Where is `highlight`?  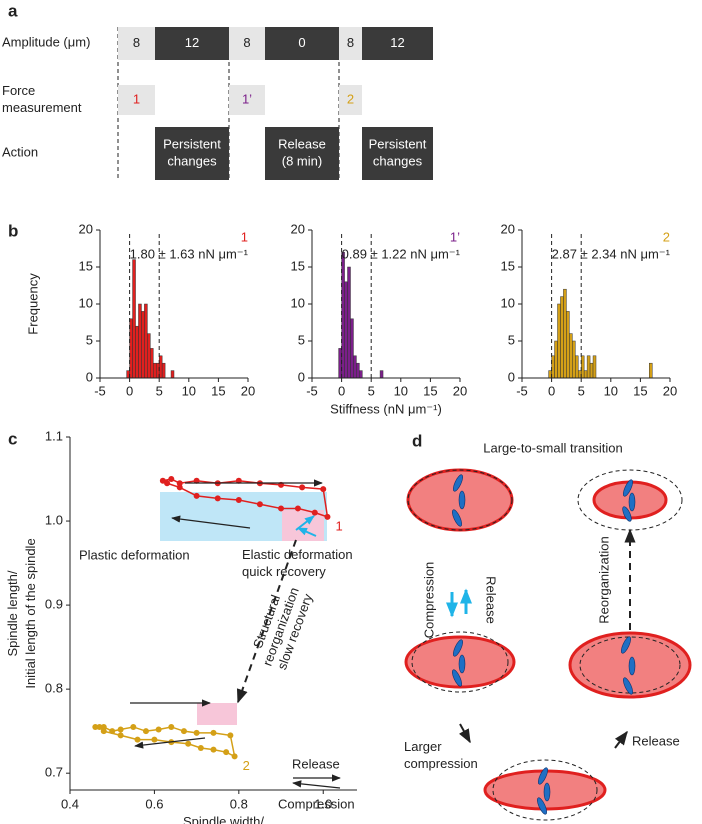
highlight is located at coordinates (217, 714).